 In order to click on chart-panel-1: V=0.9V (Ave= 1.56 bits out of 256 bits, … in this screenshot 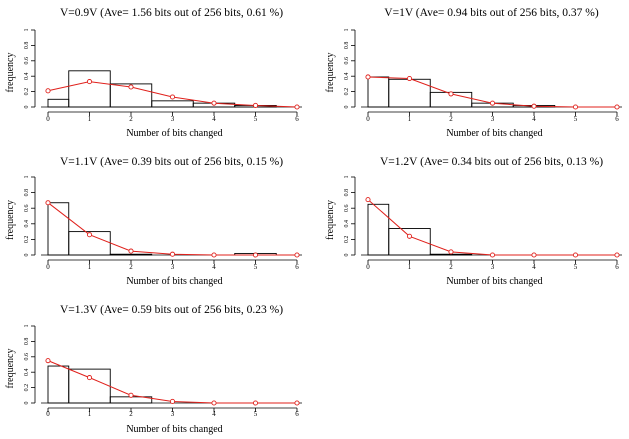, I will do `click(153, 73)`.